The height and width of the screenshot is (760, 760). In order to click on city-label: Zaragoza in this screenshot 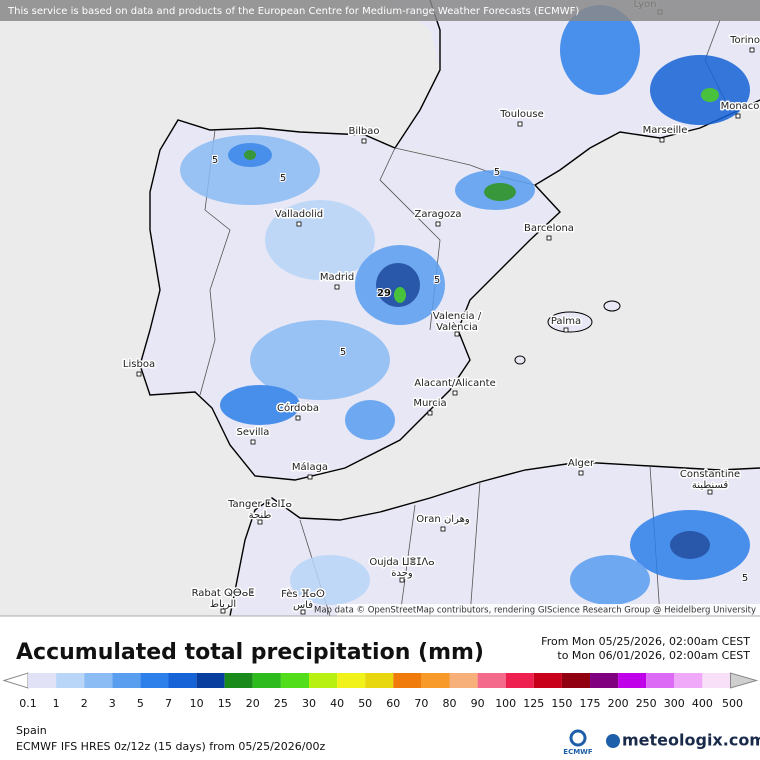, I will do `click(437, 214)`.